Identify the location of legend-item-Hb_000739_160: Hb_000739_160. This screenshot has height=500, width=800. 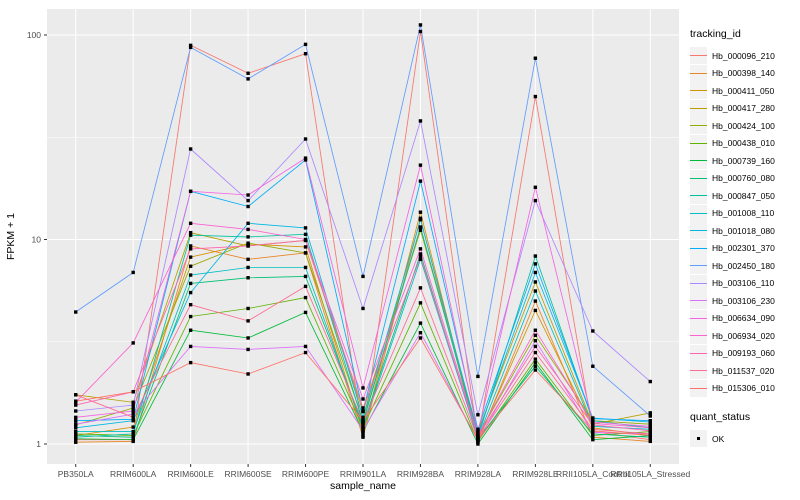
(745, 161).